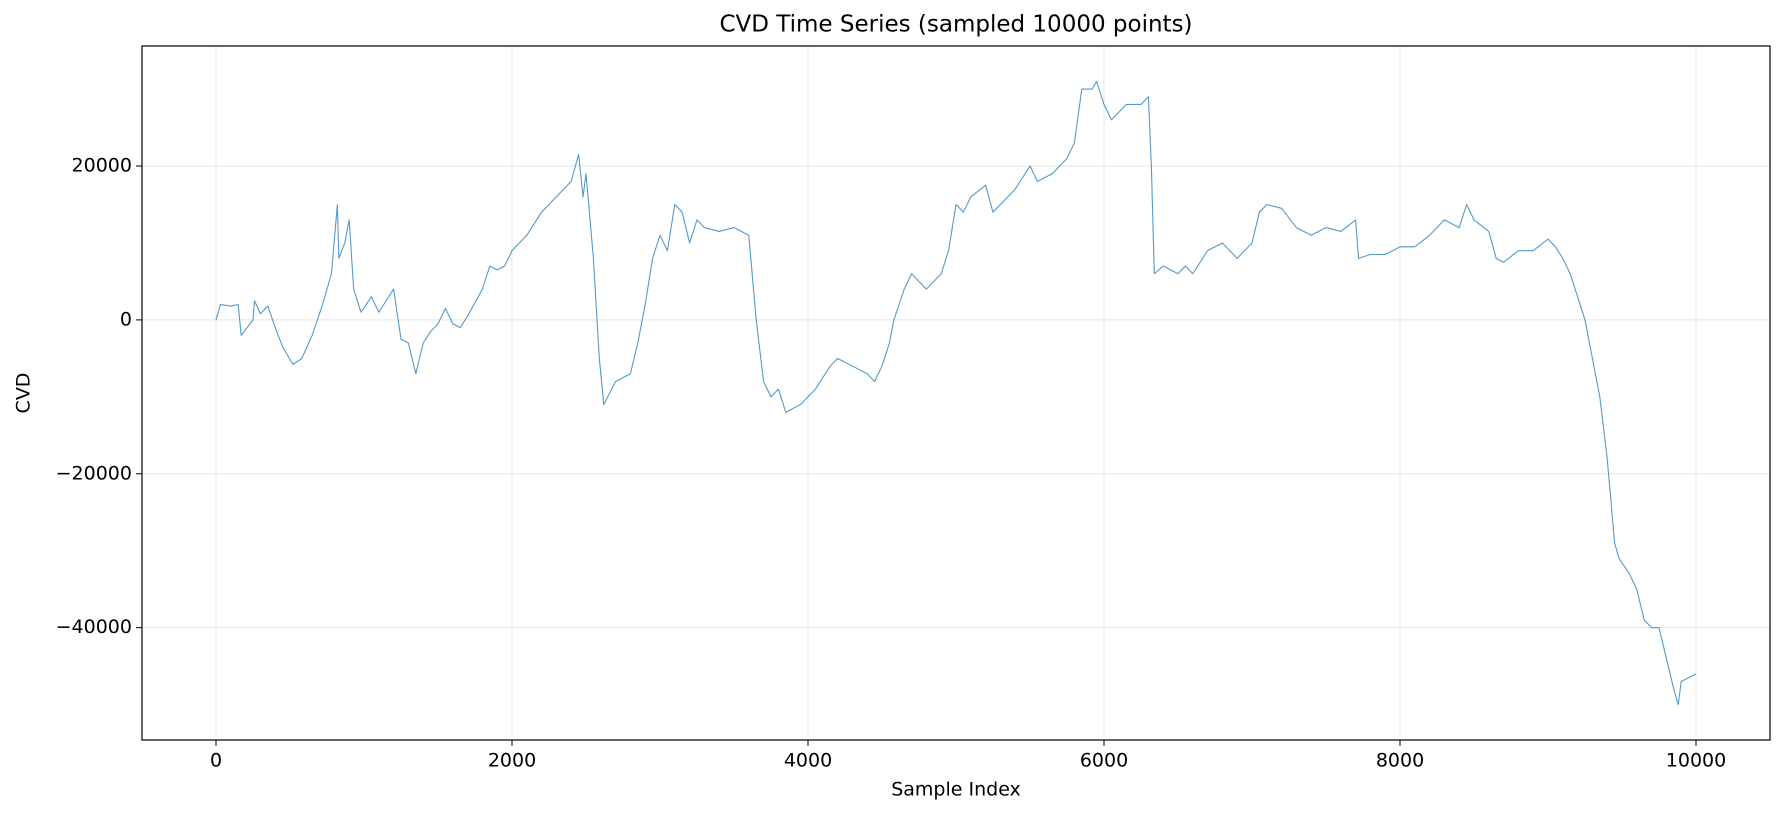 The height and width of the screenshot is (817, 1784). I want to click on y-tick-label: −40000, so click(94, 627).